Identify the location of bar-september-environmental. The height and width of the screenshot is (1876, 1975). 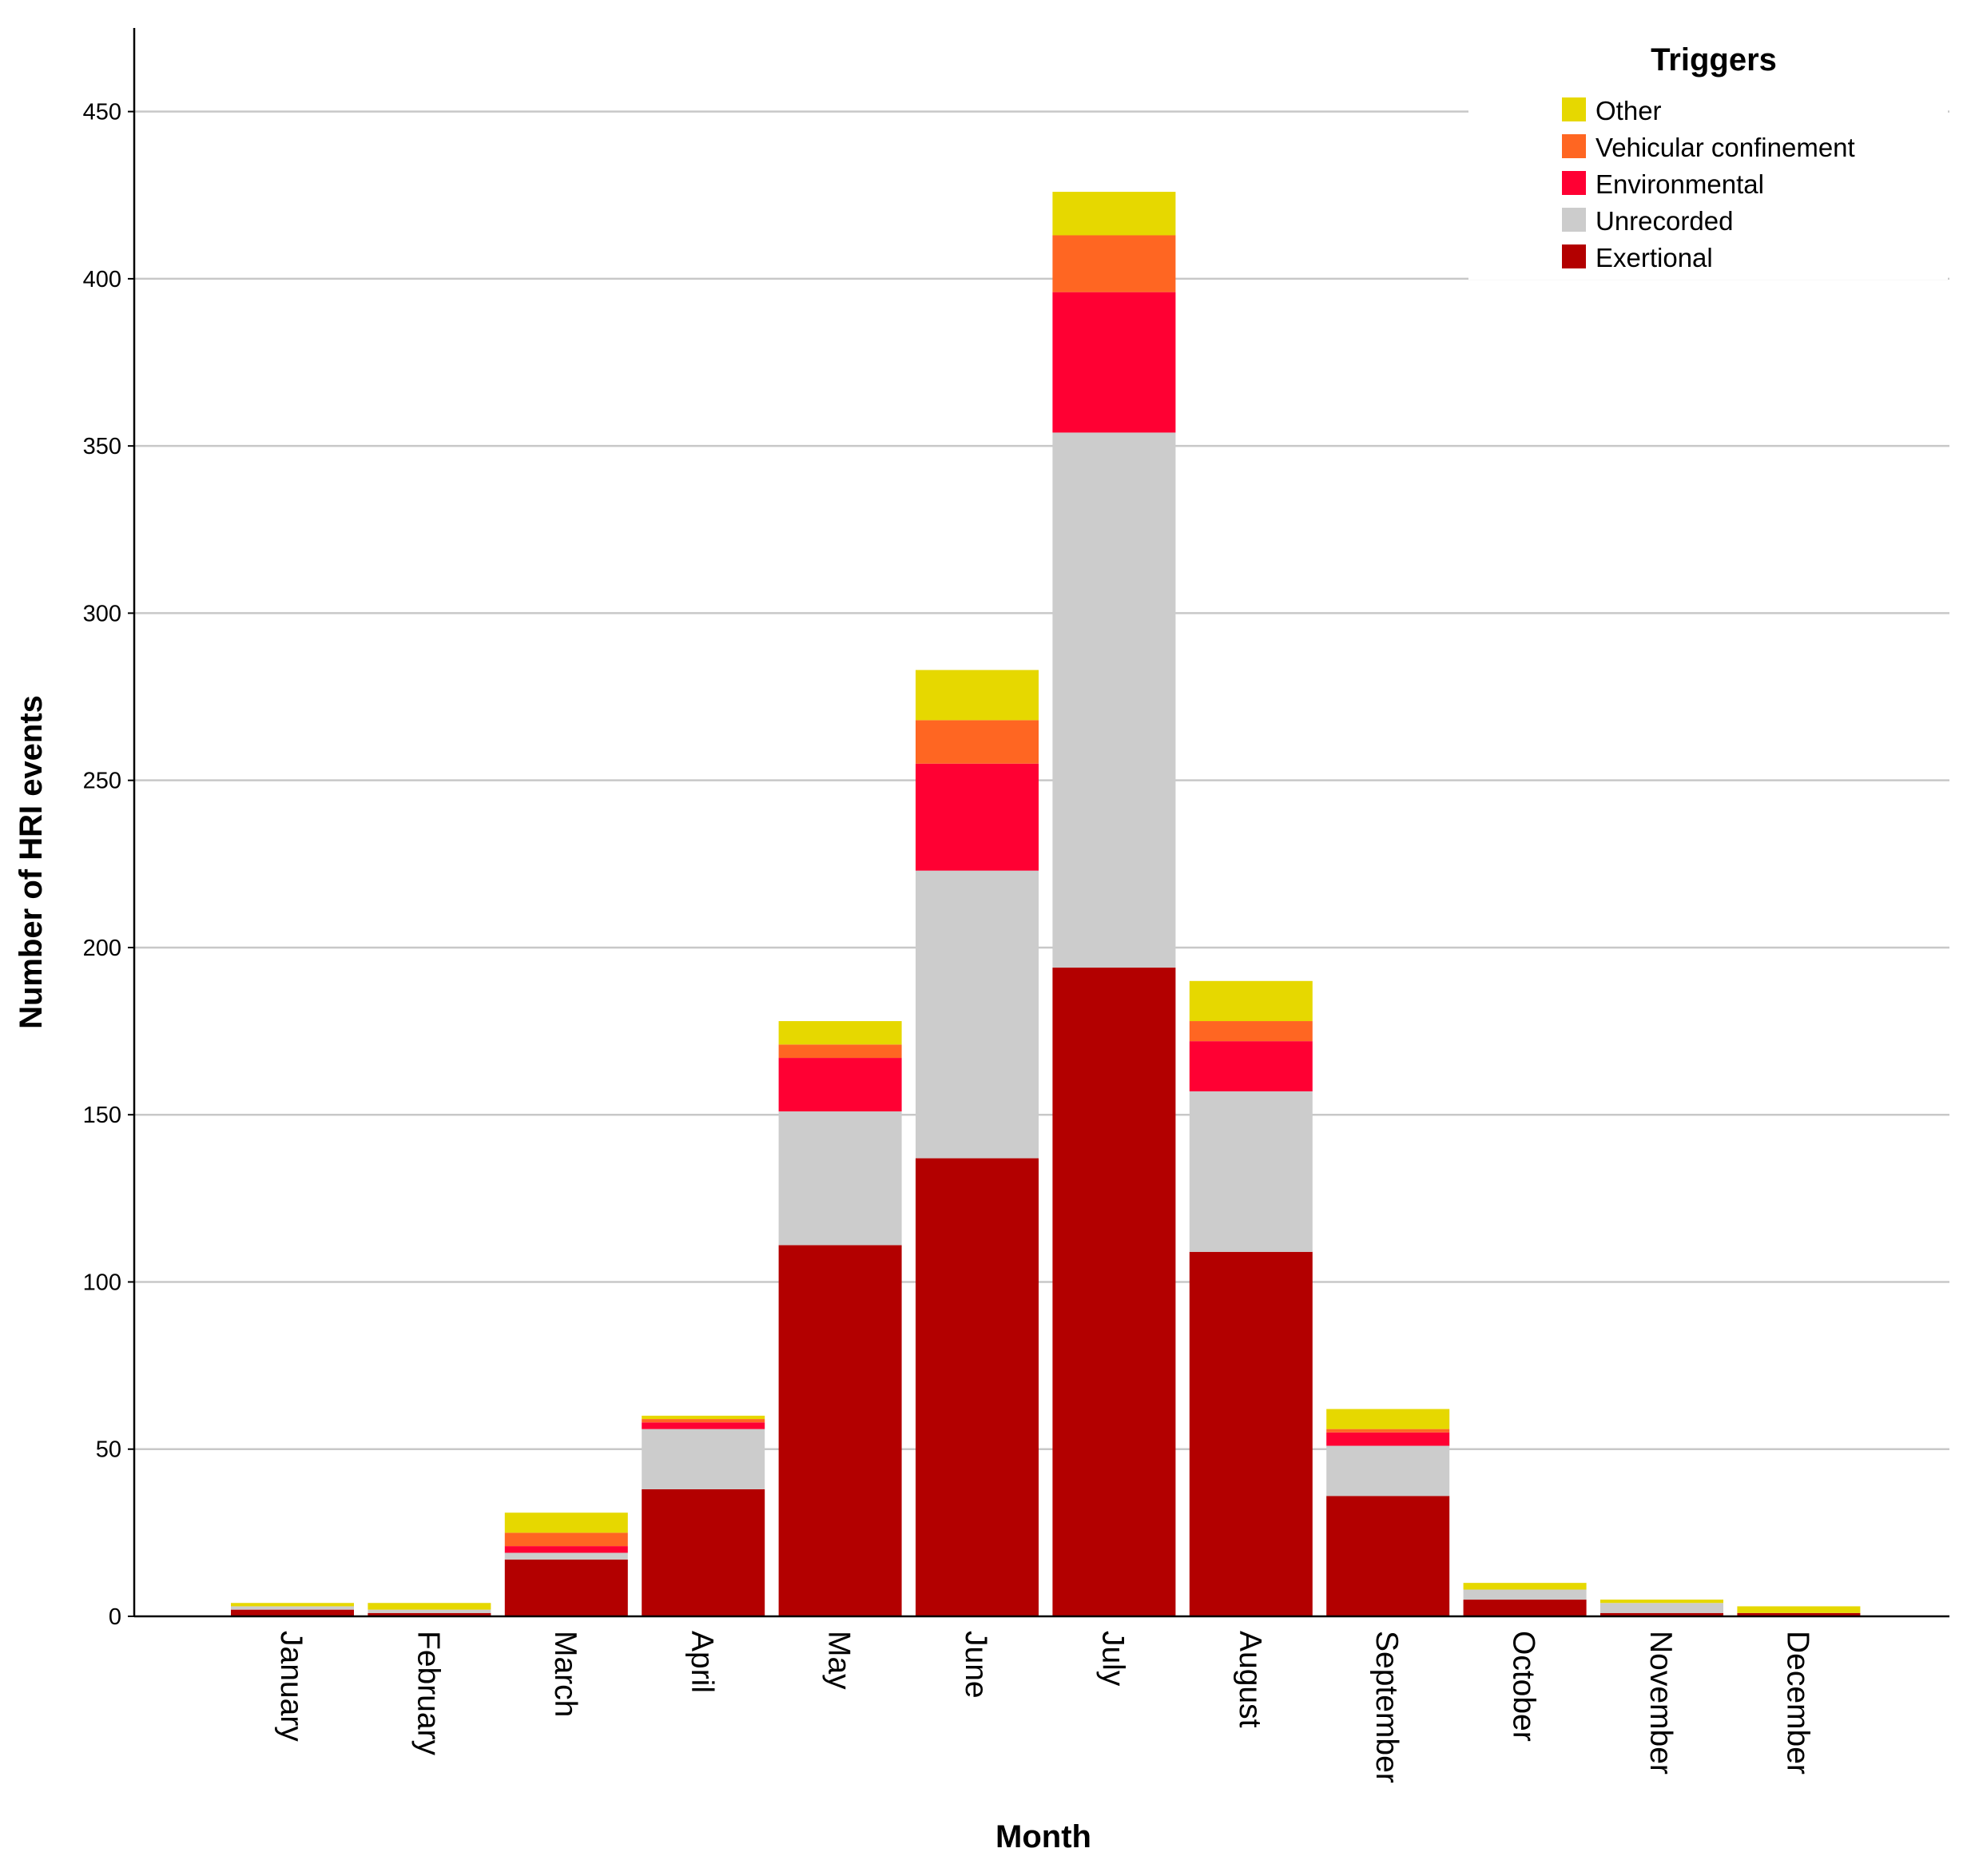
(1388, 1439).